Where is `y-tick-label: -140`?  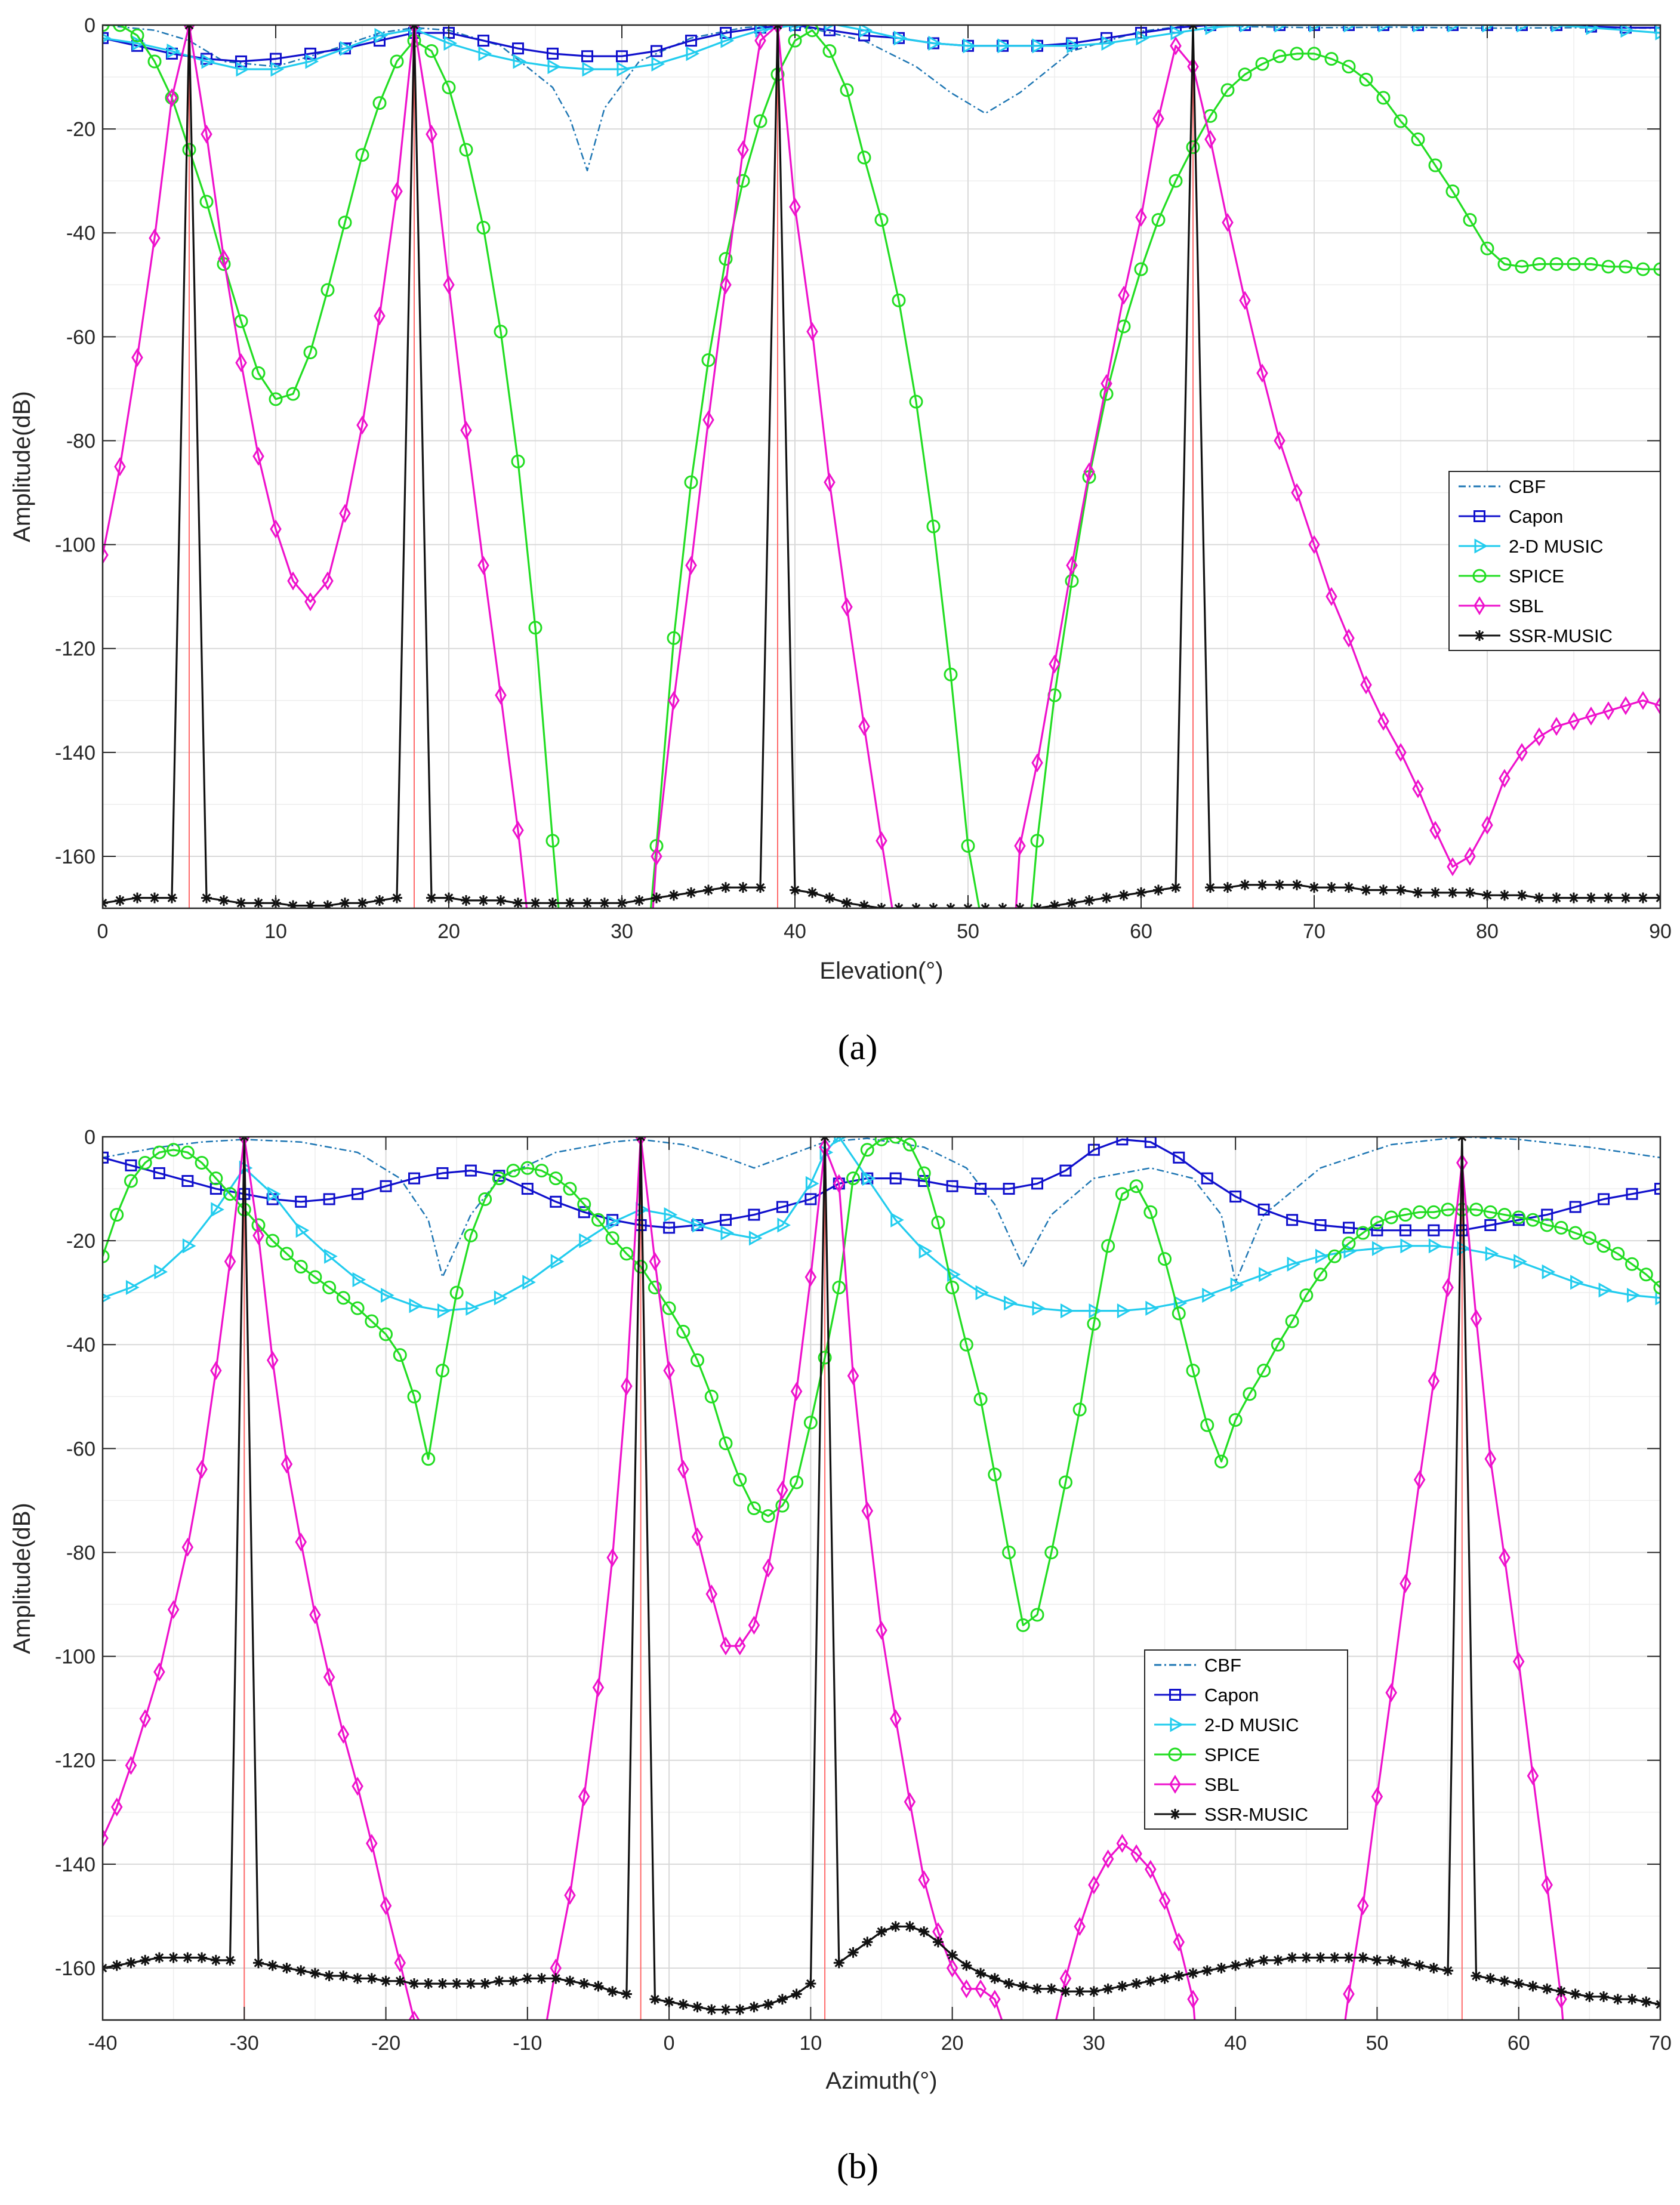
y-tick-label: -140 is located at coordinates (75, 753).